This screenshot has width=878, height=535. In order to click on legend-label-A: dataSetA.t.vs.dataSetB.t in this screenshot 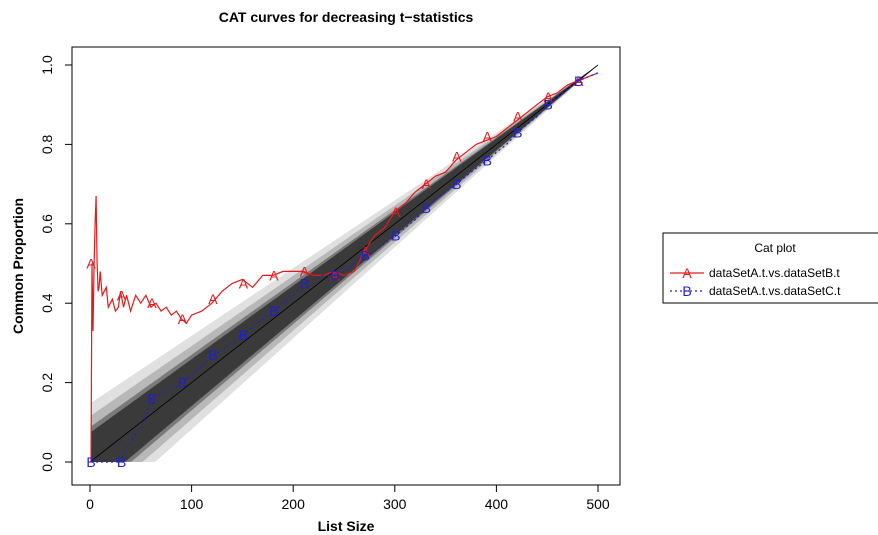, I will do `click(774, 273)`.